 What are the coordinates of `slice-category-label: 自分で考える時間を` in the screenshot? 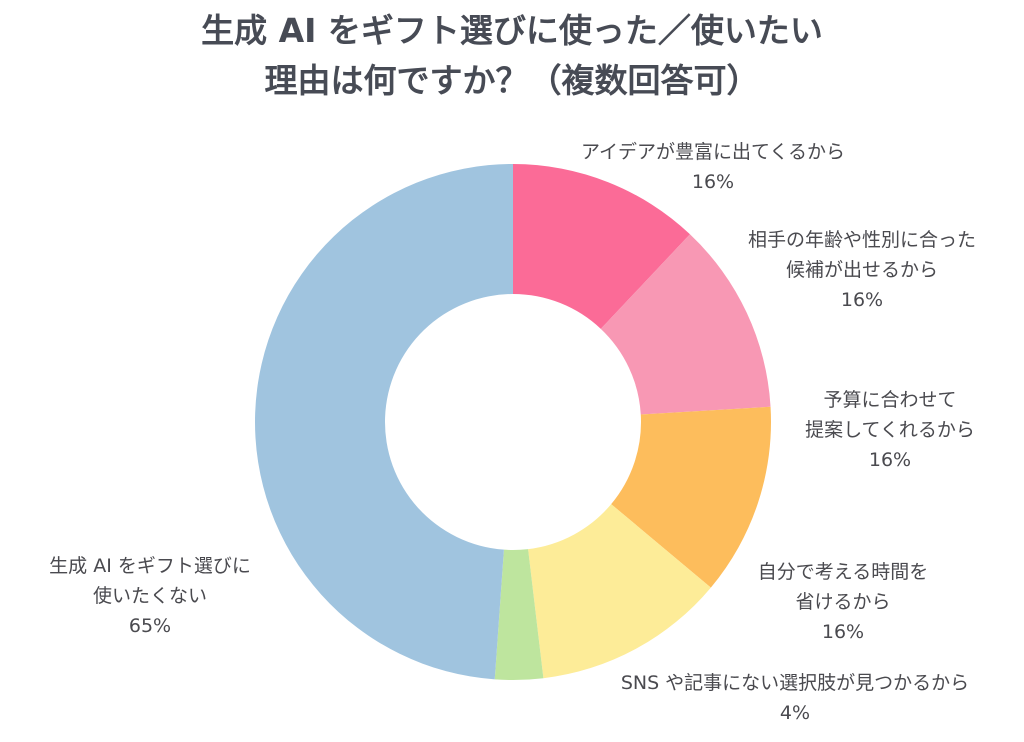 It's located at (843, 572).